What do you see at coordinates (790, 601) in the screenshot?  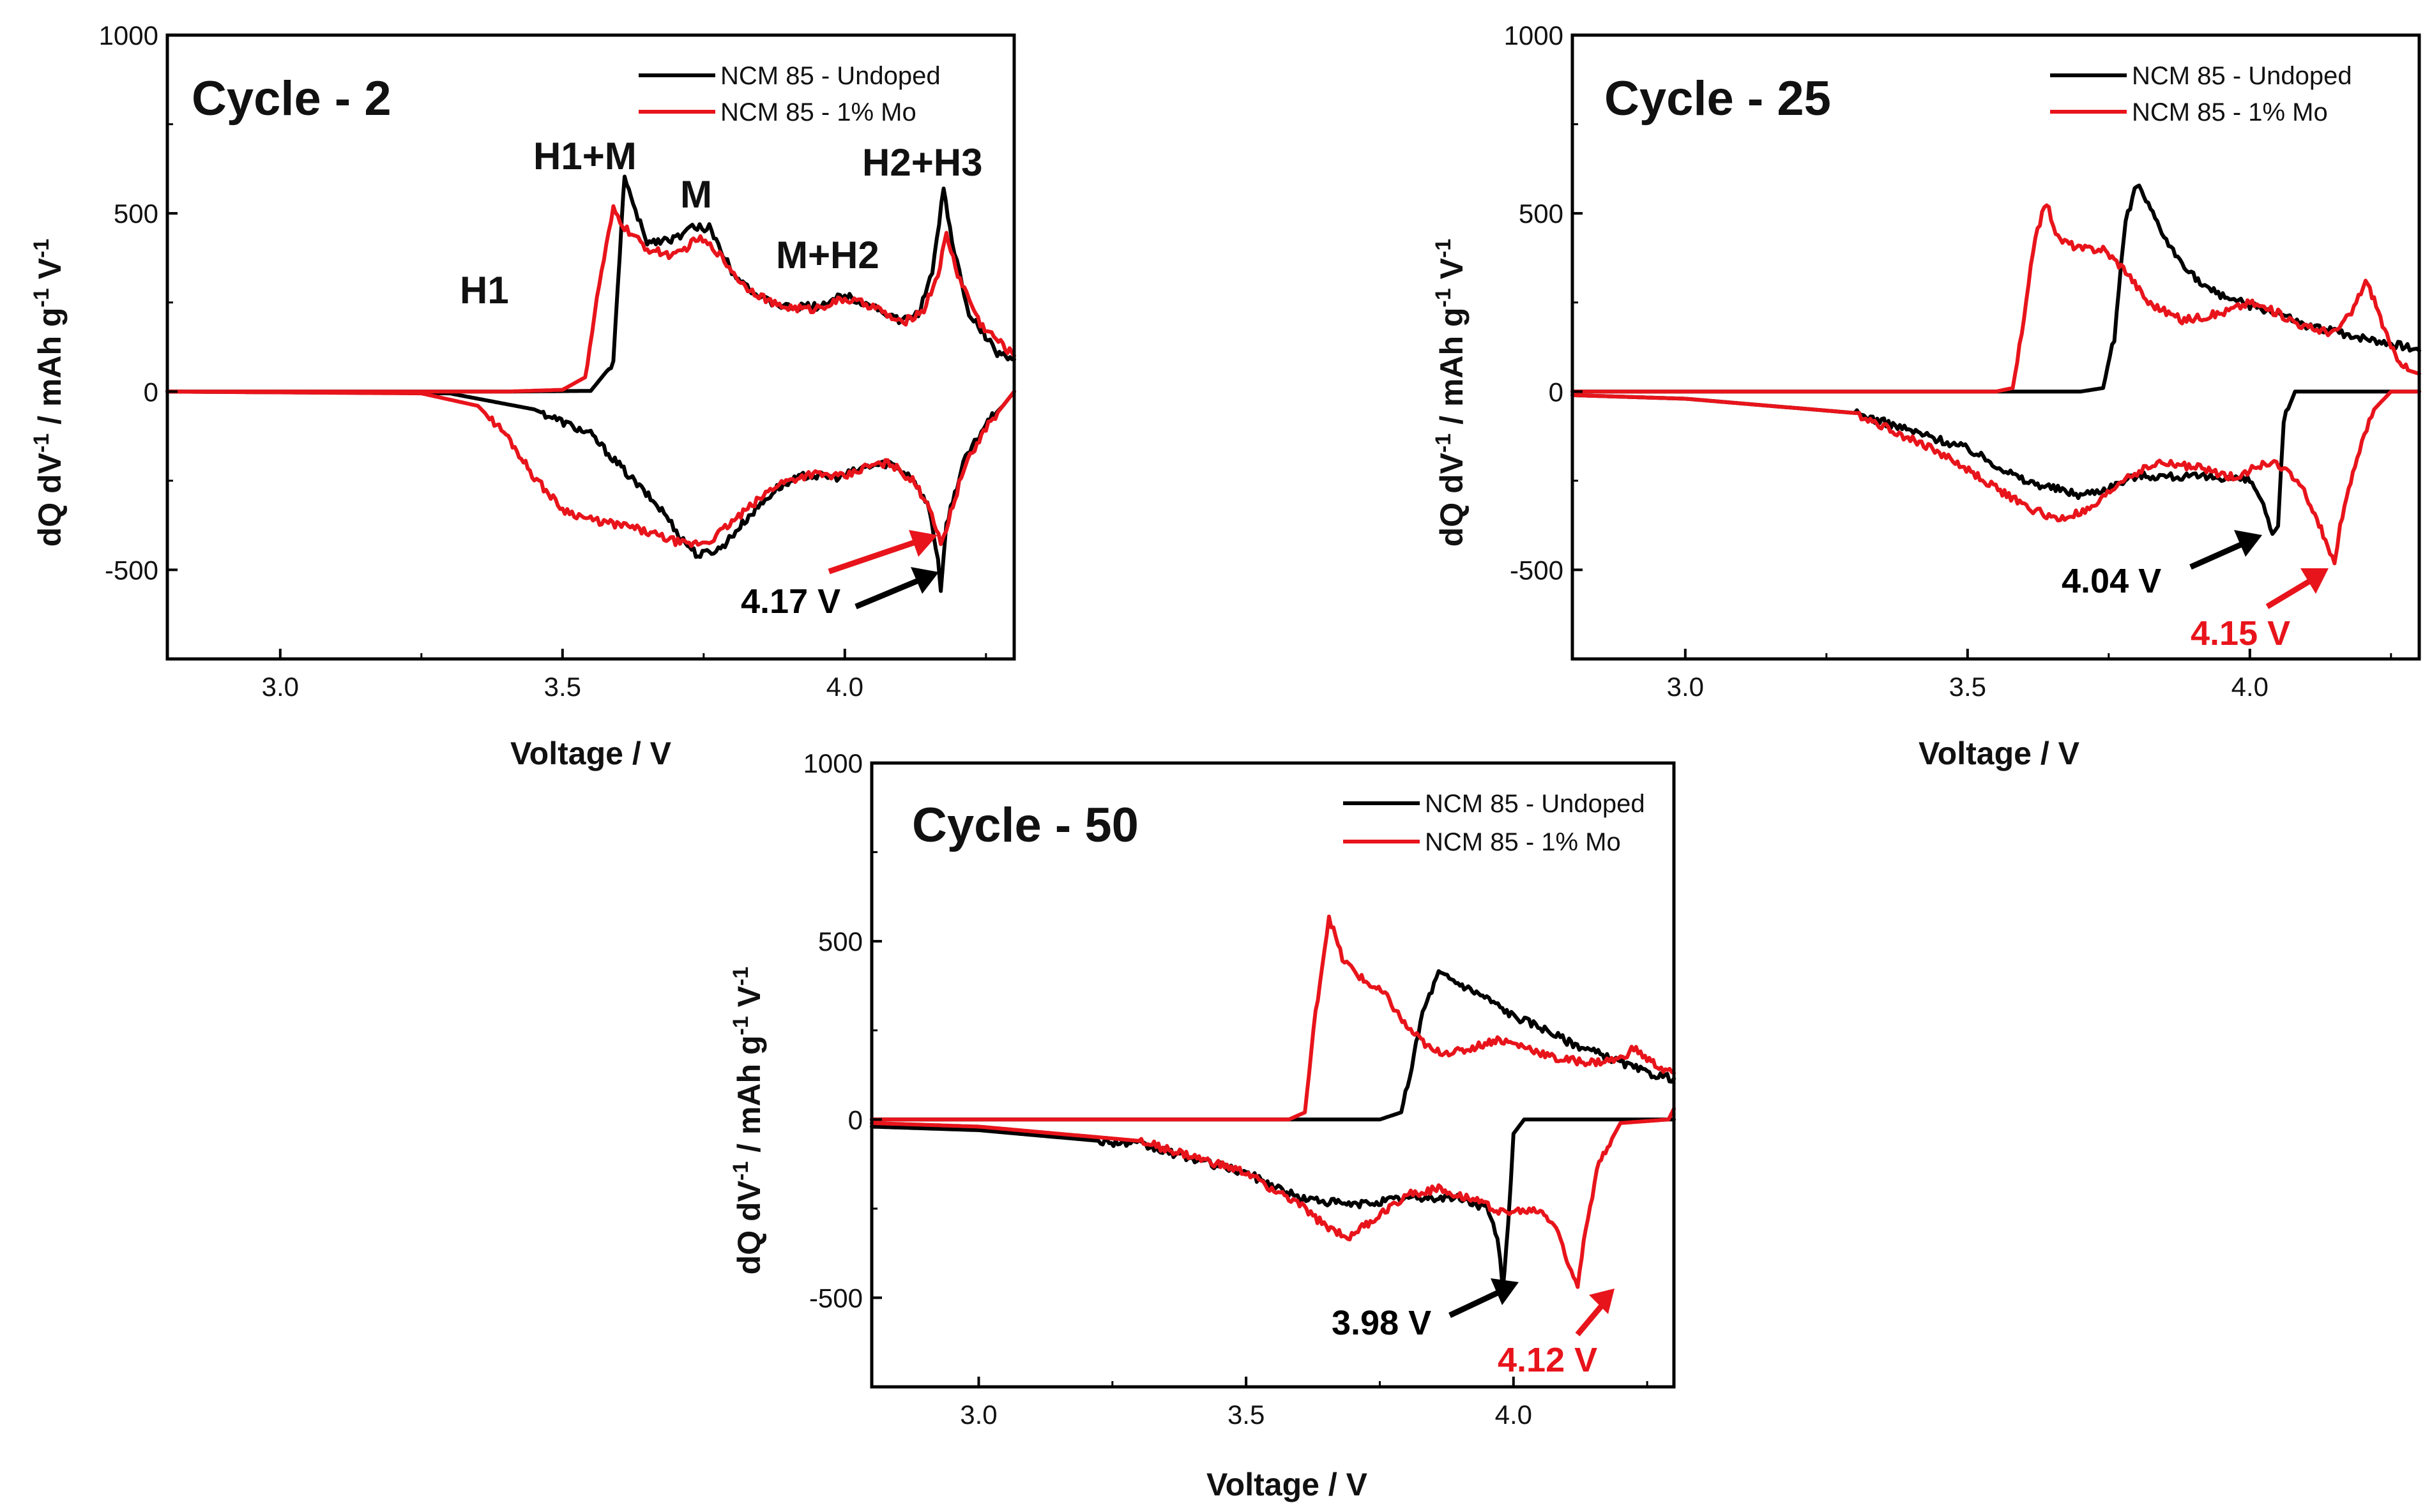 I see `annotation-label-undoped: 4.17 V` at bounding box center [790, 601].